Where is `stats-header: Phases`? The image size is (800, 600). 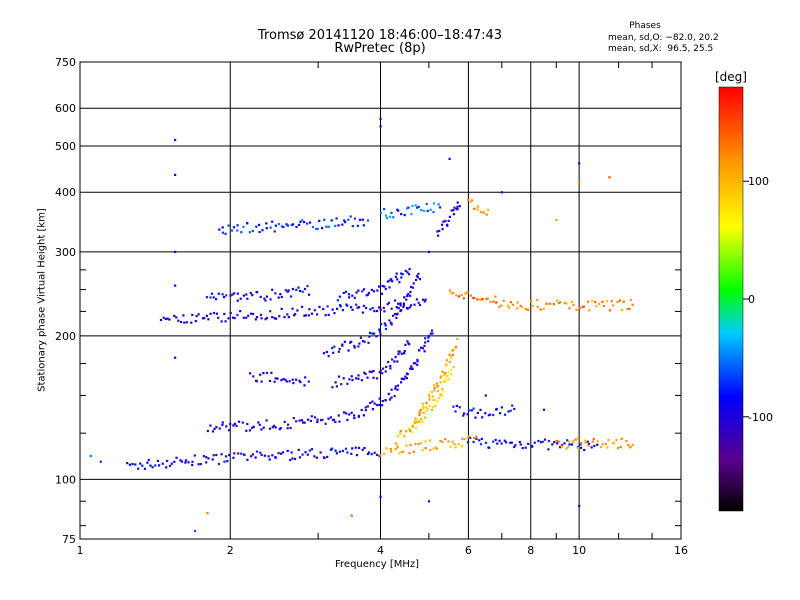
stats-header: Phases is located at coordinates (645, 26).